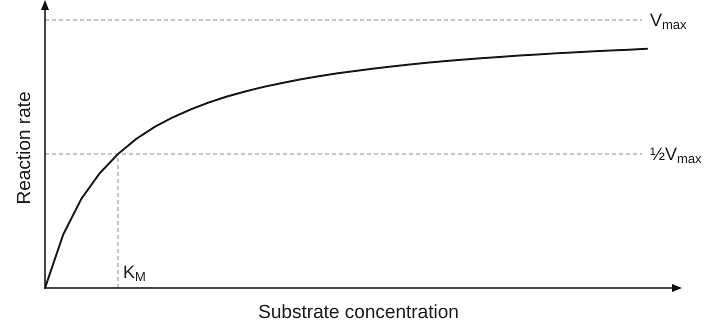 The image size is (726, 336). I want to click on ref-line-label: ½V$_{max}$, so click(676, 155).